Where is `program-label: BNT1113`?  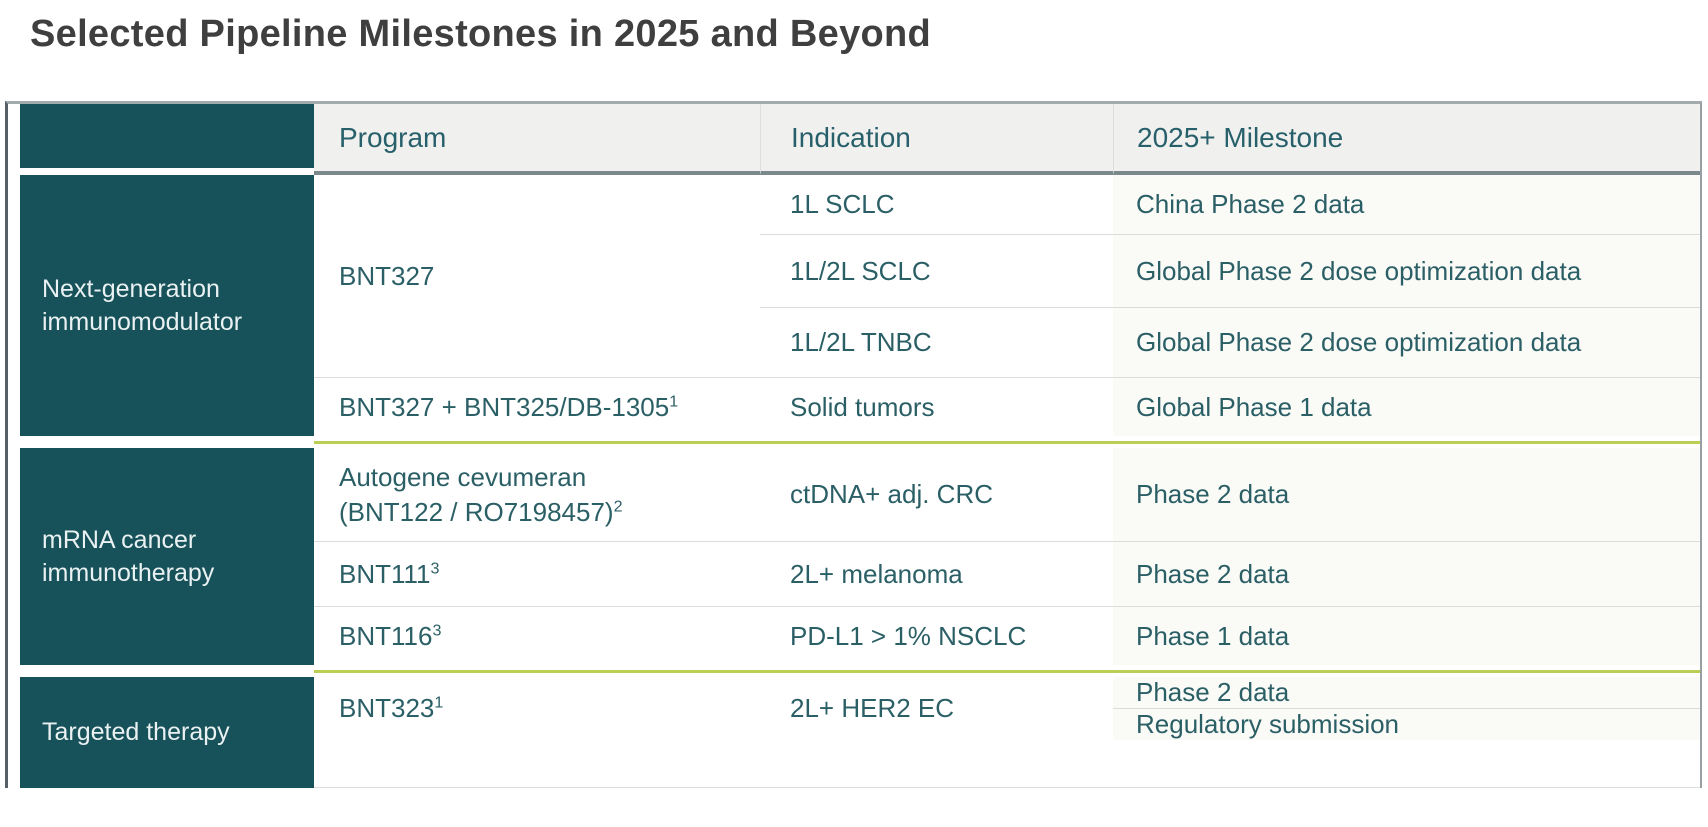 program-label: BNT1113 is located at coordinates (389, 573).